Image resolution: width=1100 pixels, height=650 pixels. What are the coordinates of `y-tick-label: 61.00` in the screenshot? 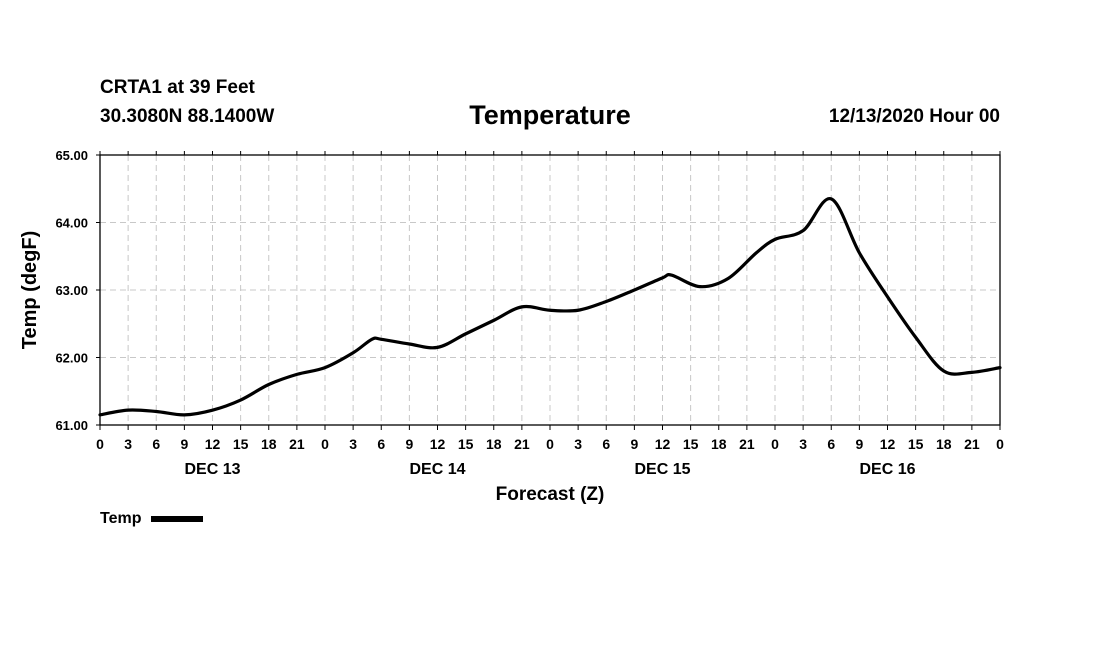 It's located at (71, 425).